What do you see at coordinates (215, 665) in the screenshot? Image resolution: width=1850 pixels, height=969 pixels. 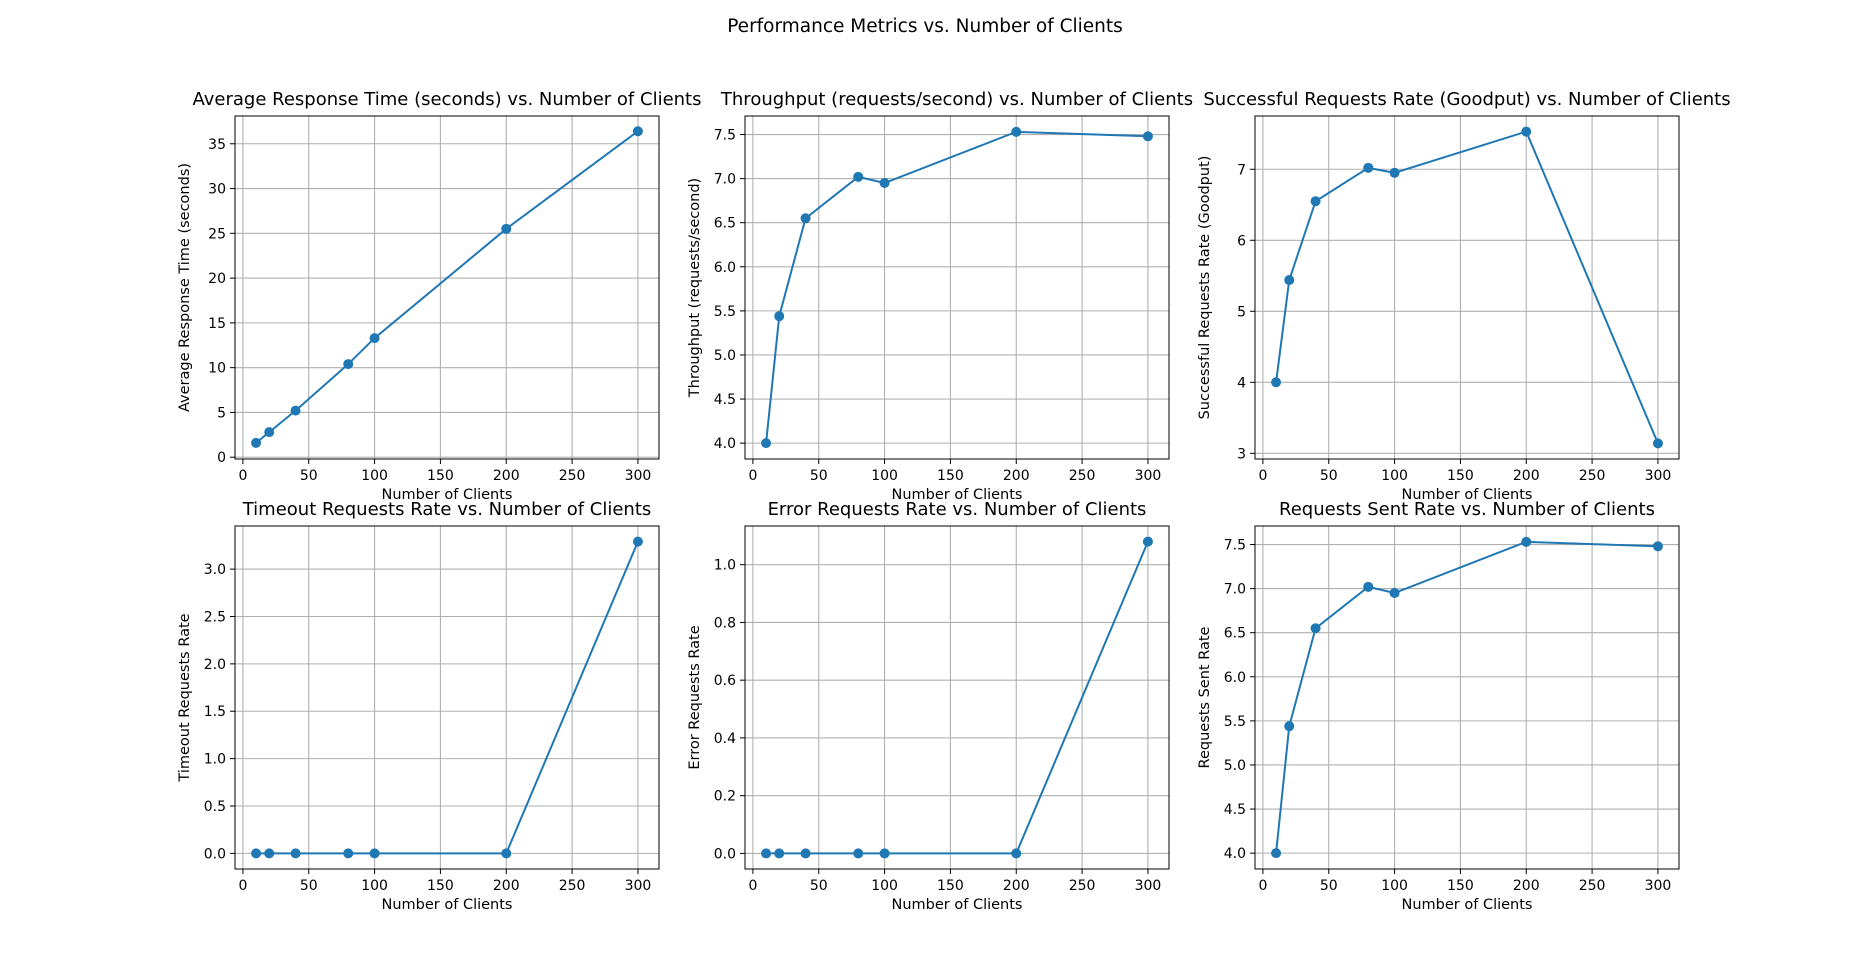 I see `y-tick-label: 2.0` at bounding box center [215, 665].